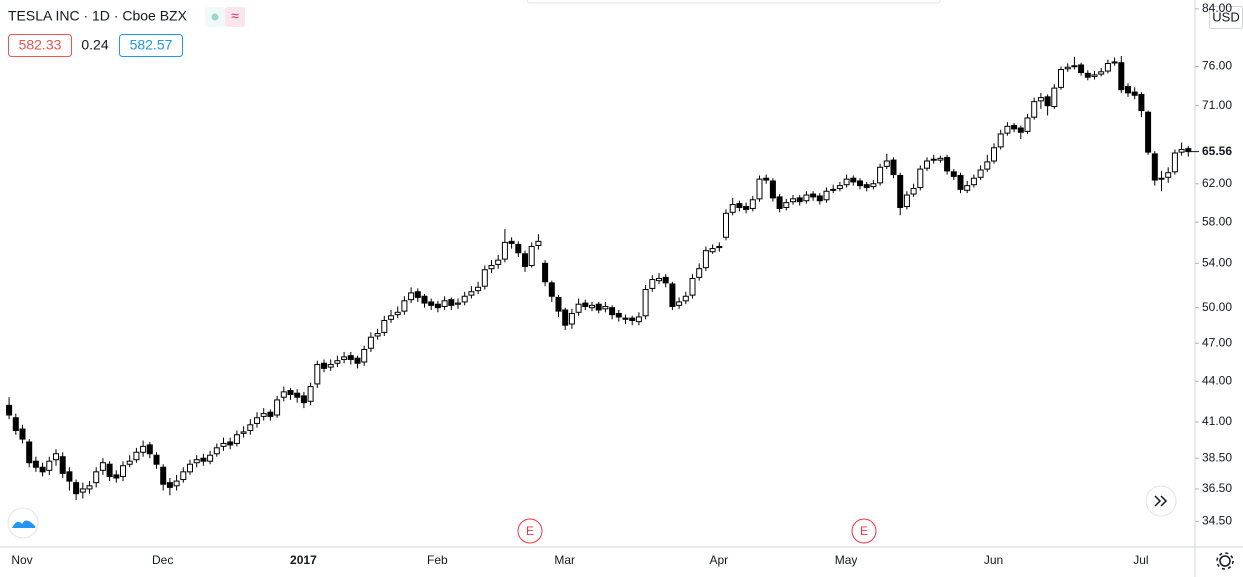 Image resolution: width=1243 pixels, height=577 pixels. I want to click on currency: USD, so click(1225, 16).